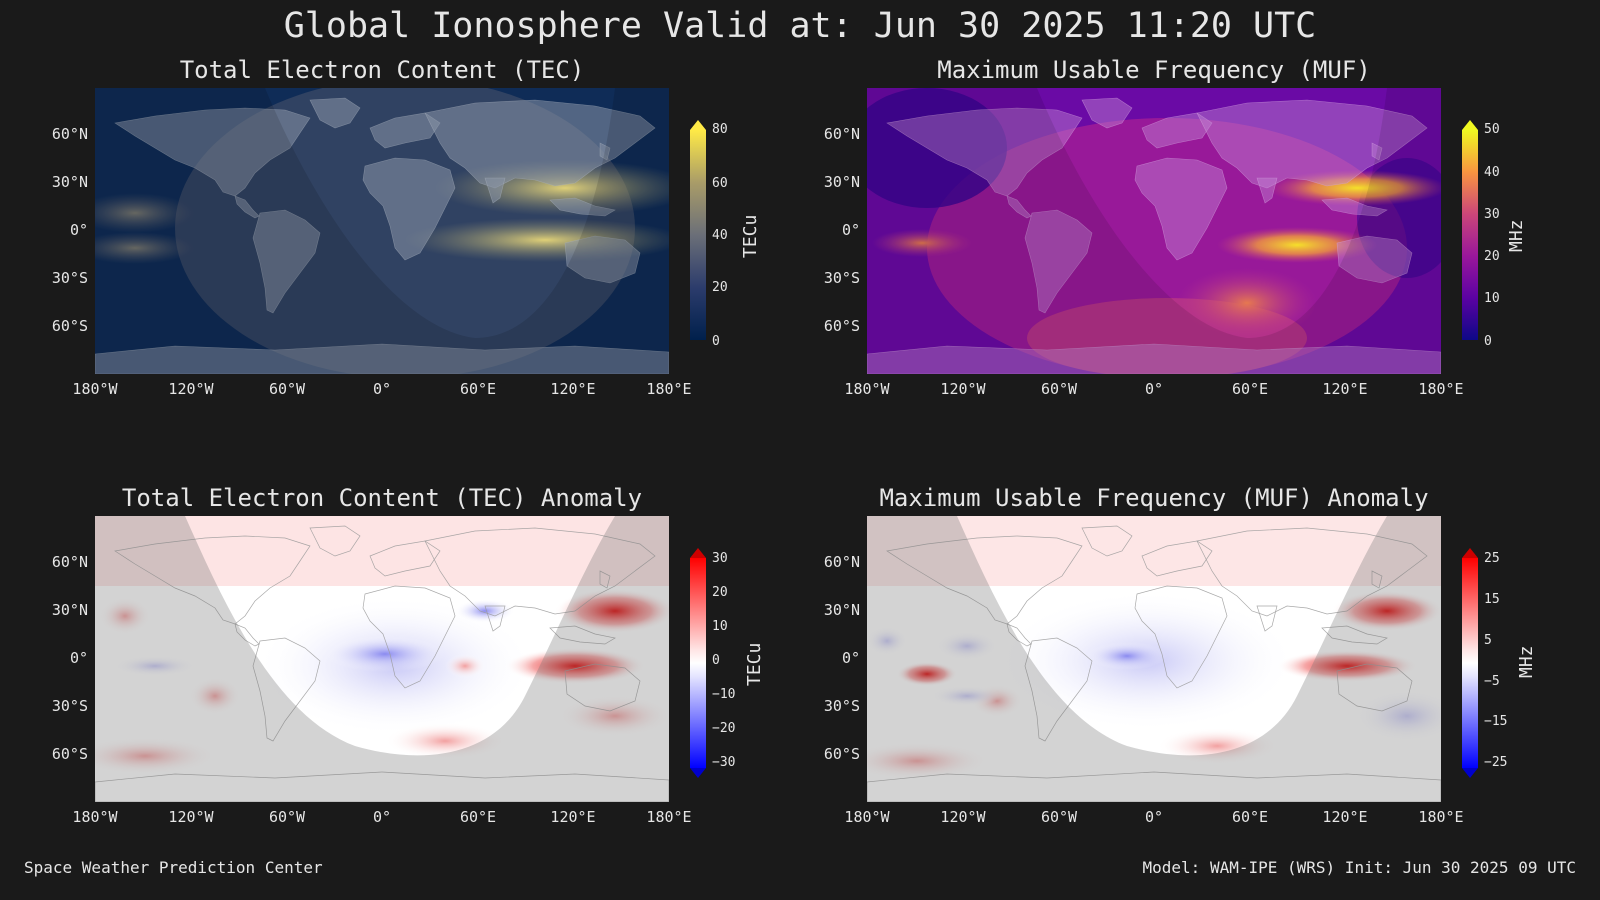 The image size is (1600, 900). What do you see at coordinates (750, 236) in the screenshot?
I see `tec-unit-label: TECu` at bounding box center [750, 236].